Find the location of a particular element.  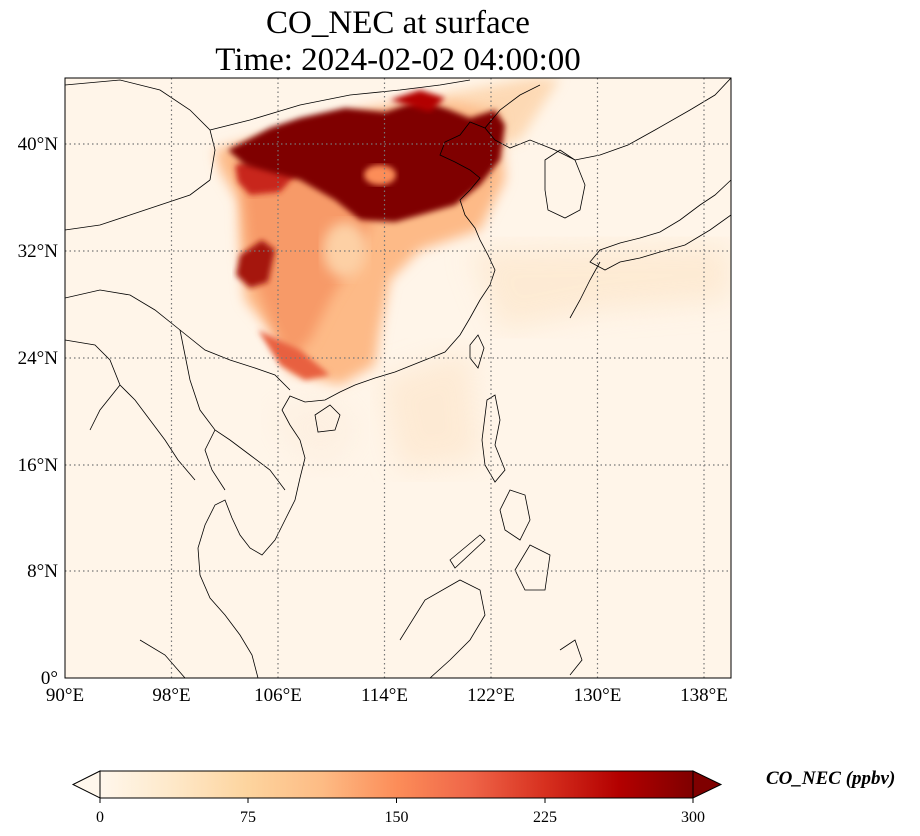

lat-tick-label: 0° is located at coordinates (49, 678).